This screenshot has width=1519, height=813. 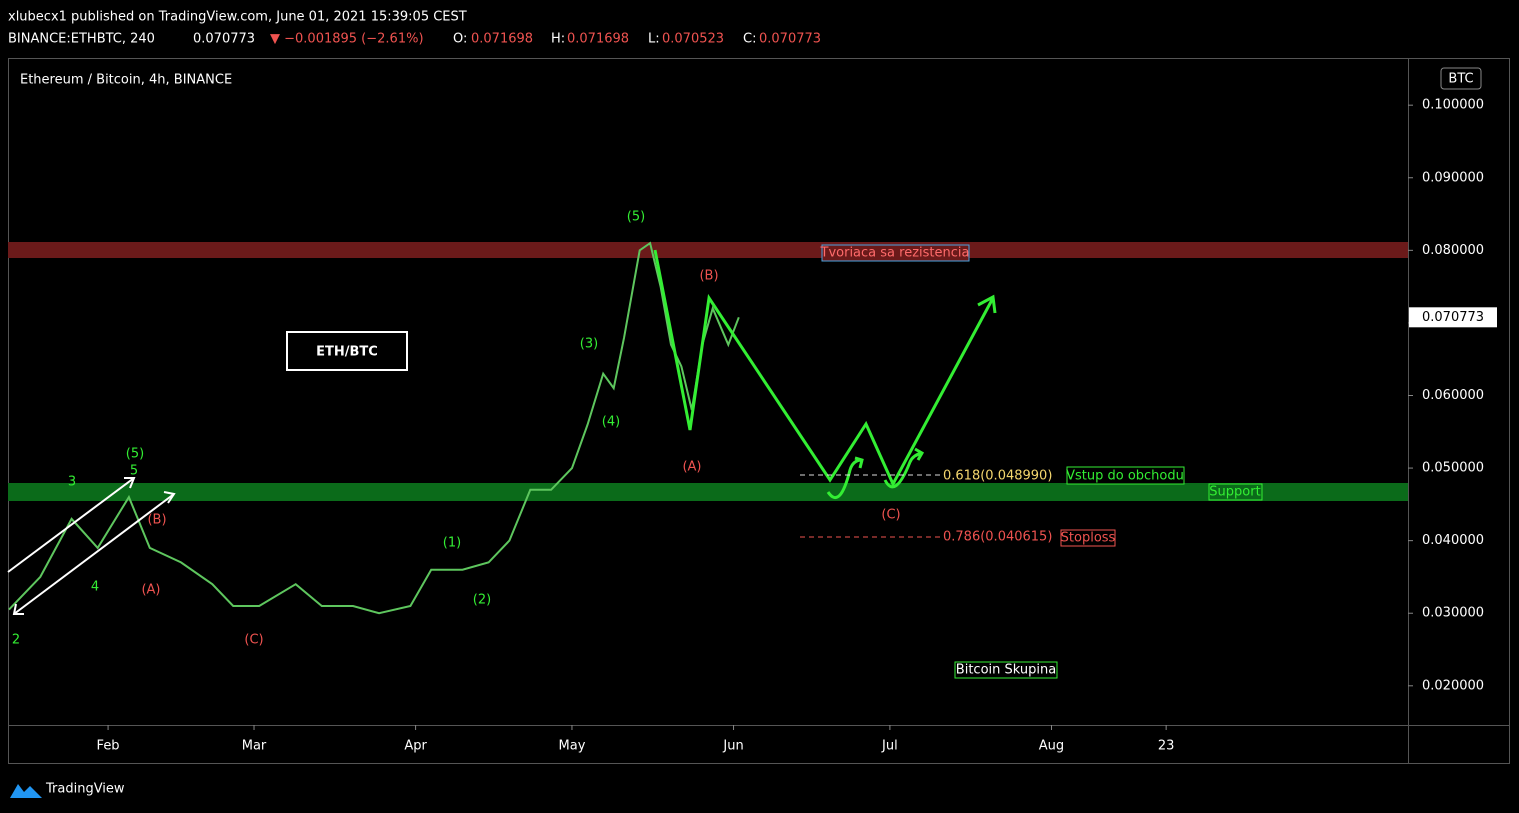 What do you see at coordinates (26, 791) in the screenshot?
I see `footer-logo` at bounding box center [26, 791].